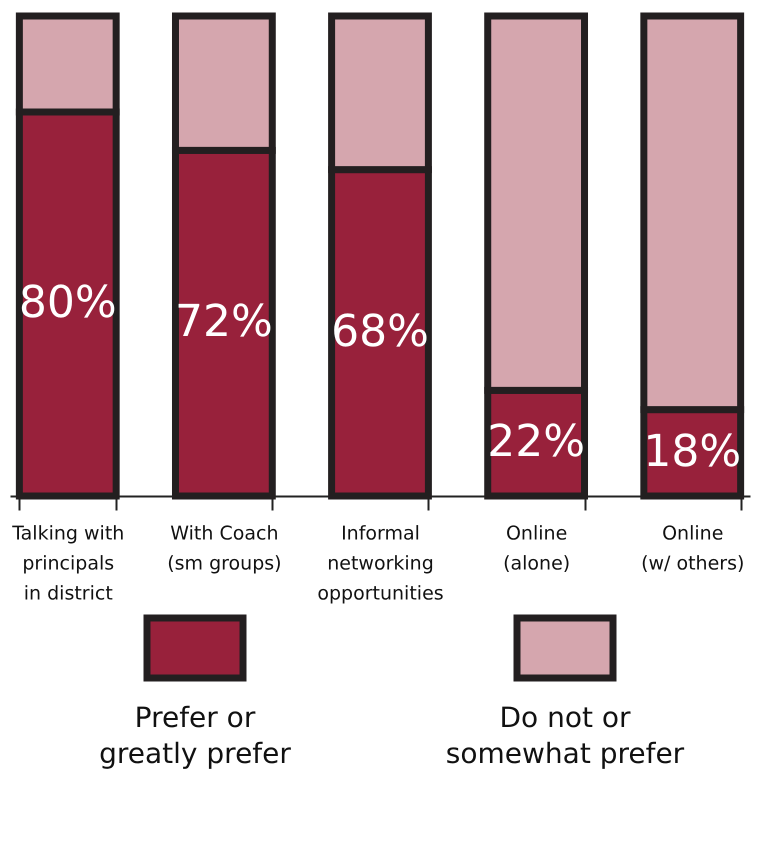  I want to click on data-label: 72%, so click(223, 322).